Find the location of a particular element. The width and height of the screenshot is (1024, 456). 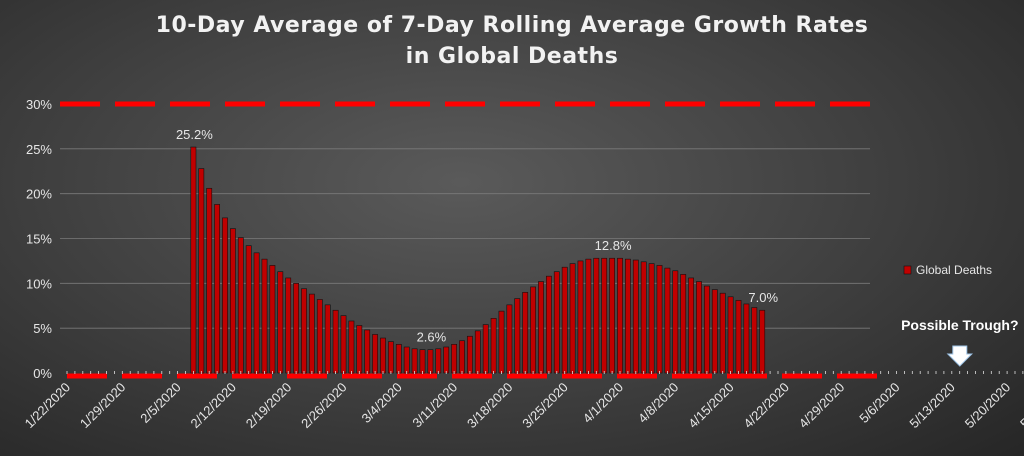

x-tick-label: 1/29/2020 is located at coordinates (103, 406).